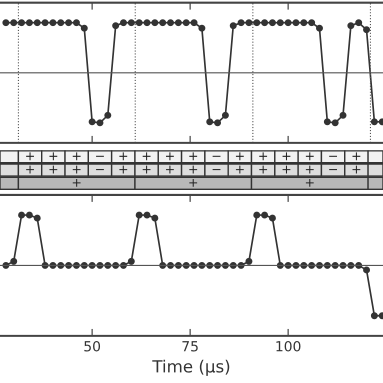 The image size is (383, 383). I want to click on x-tick-label: 75, so click(190, 346).